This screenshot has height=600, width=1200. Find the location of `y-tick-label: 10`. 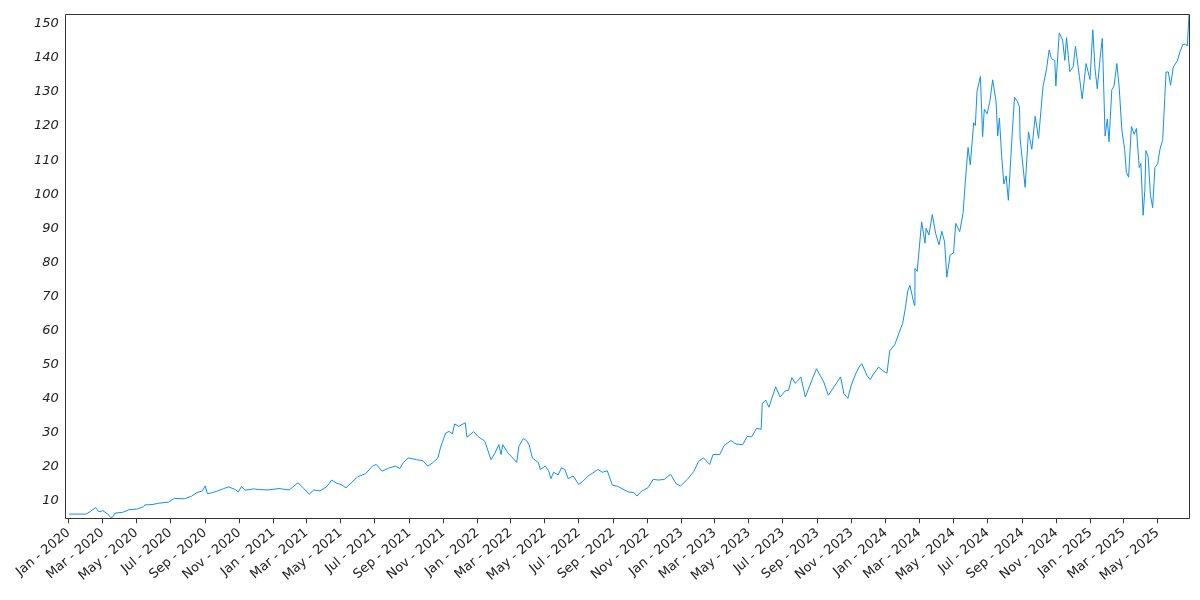

y-tick-label: 10 is located at coordinates (50, 499).